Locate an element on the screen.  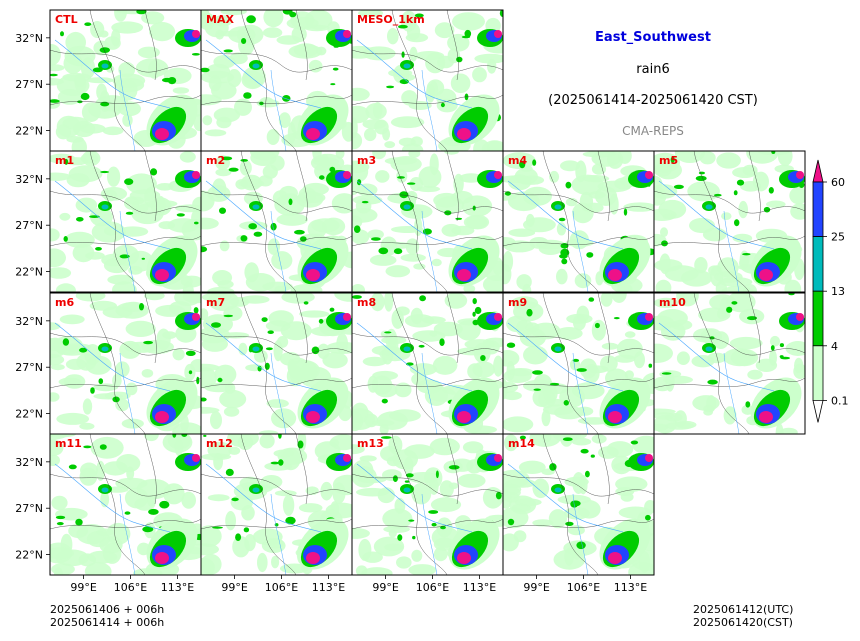
lon-tick-label: 106°E is located at coordinates (130, 587).